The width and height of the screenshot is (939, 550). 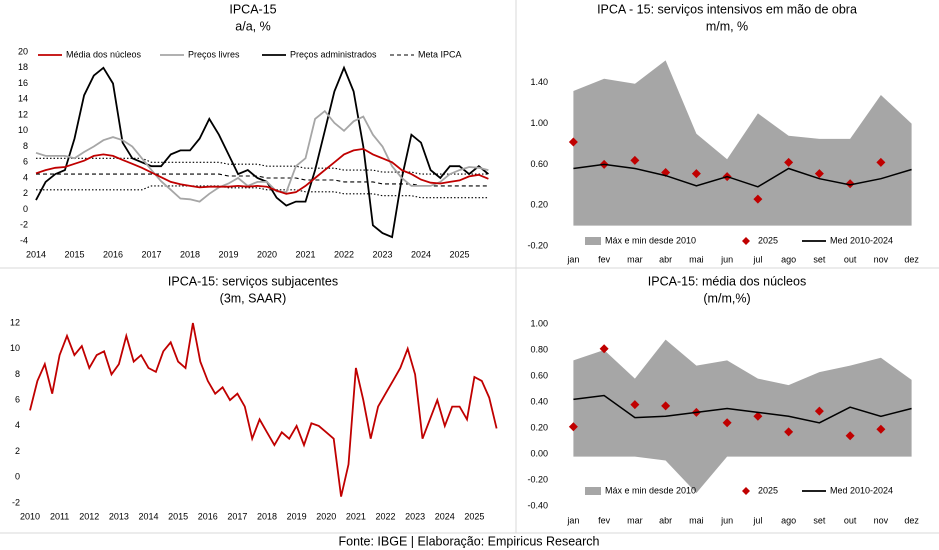 What do you see at coordinates (650, 240) in the screenshot?
I see `legend-label: Máx e min desde 2010` at bounding box center [650, 240].